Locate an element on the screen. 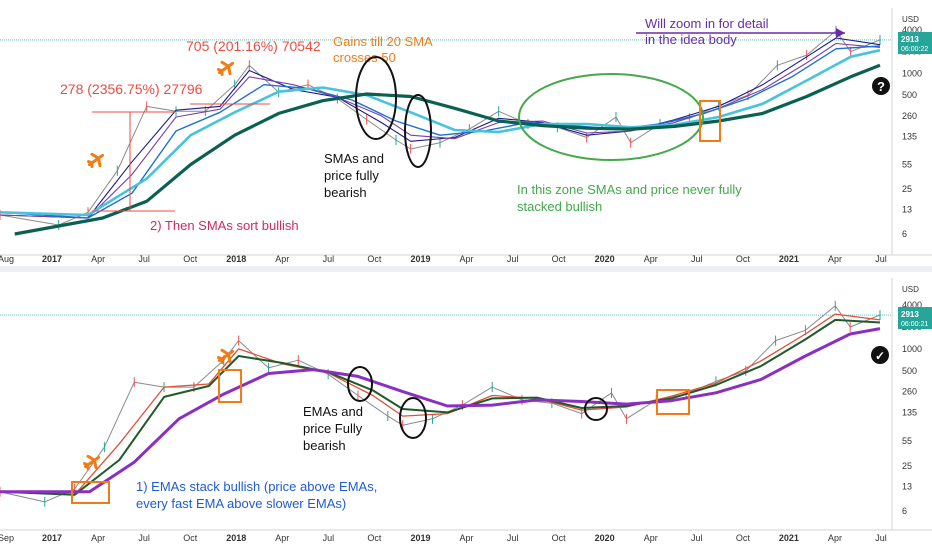  smas-bearish-line2: price fully is located at coordinates (351, 175).